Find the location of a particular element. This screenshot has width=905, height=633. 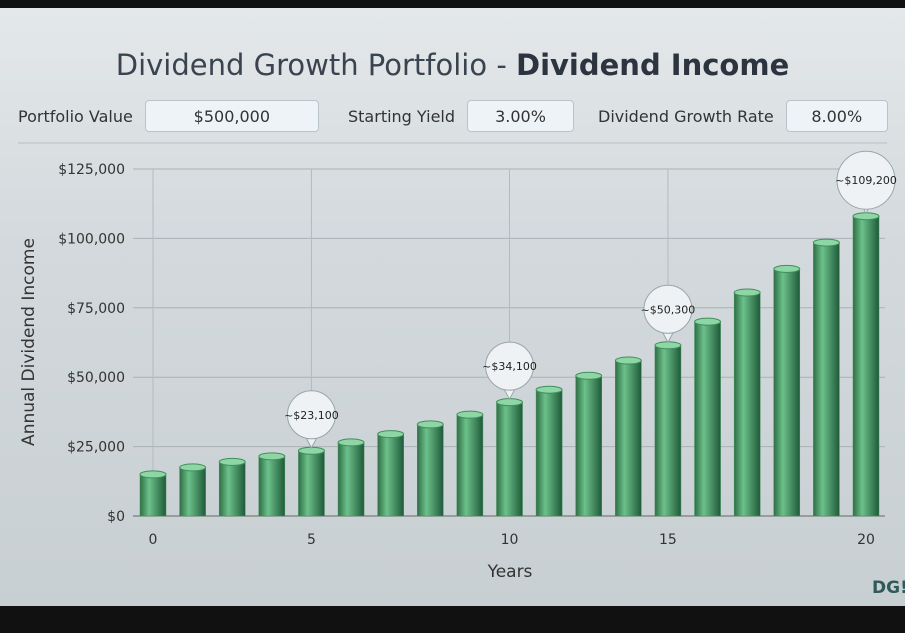

callout-text: ~$23,100 is located at coordinates (311, 415).